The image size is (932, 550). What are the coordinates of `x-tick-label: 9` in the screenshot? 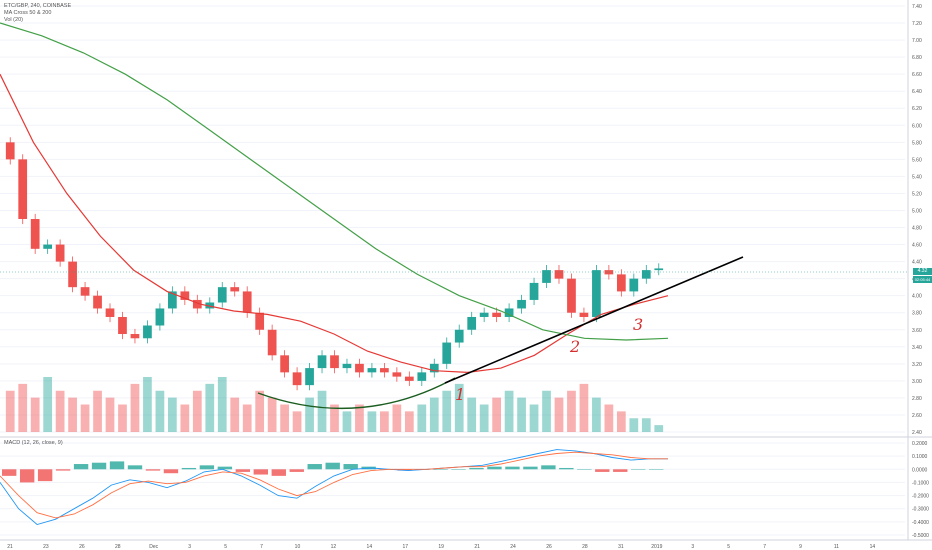 It's located at (800, 547).